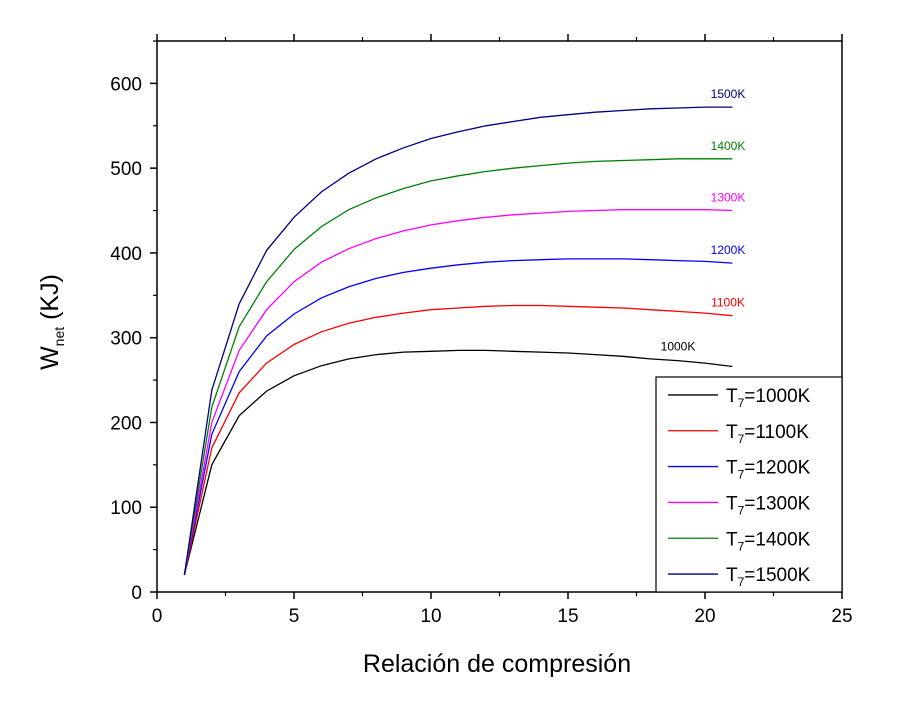 The height and width of the screenshot is (702, 922). What do you see at coordinates (126, 423) in the screenshot?
I see `y-tick-label: 200` at bounding box center [126, 423].